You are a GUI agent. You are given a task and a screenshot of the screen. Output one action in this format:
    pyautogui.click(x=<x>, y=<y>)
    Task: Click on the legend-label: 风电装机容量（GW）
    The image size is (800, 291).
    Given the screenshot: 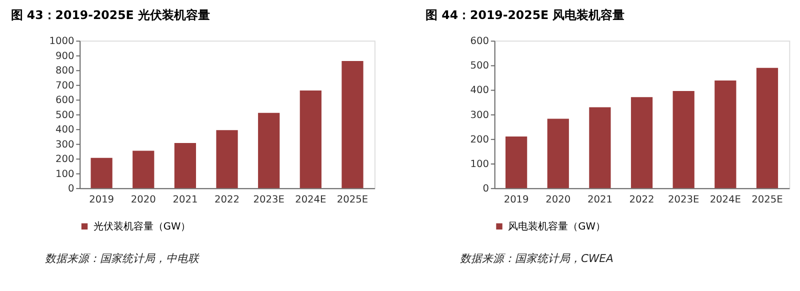 What is the action you would take?
    pyautogui.click(x=557, y=226)
    